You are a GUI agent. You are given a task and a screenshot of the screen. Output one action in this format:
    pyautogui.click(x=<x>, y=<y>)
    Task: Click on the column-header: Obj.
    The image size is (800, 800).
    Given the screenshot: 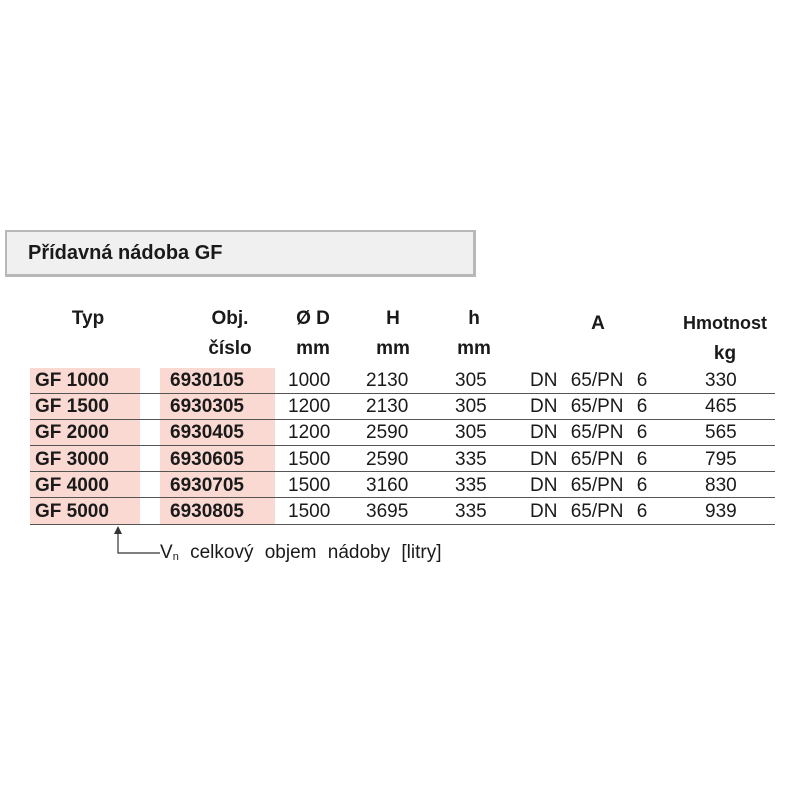 What is the action you would take?
    pyautogui.click(x=230, y=318)
    